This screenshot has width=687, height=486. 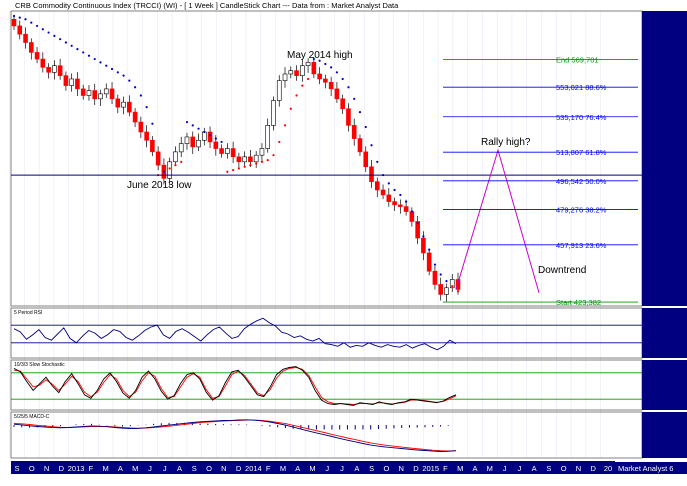 I want to click on fib-label: 553,021 88.6%, so click(x=581, y=87).